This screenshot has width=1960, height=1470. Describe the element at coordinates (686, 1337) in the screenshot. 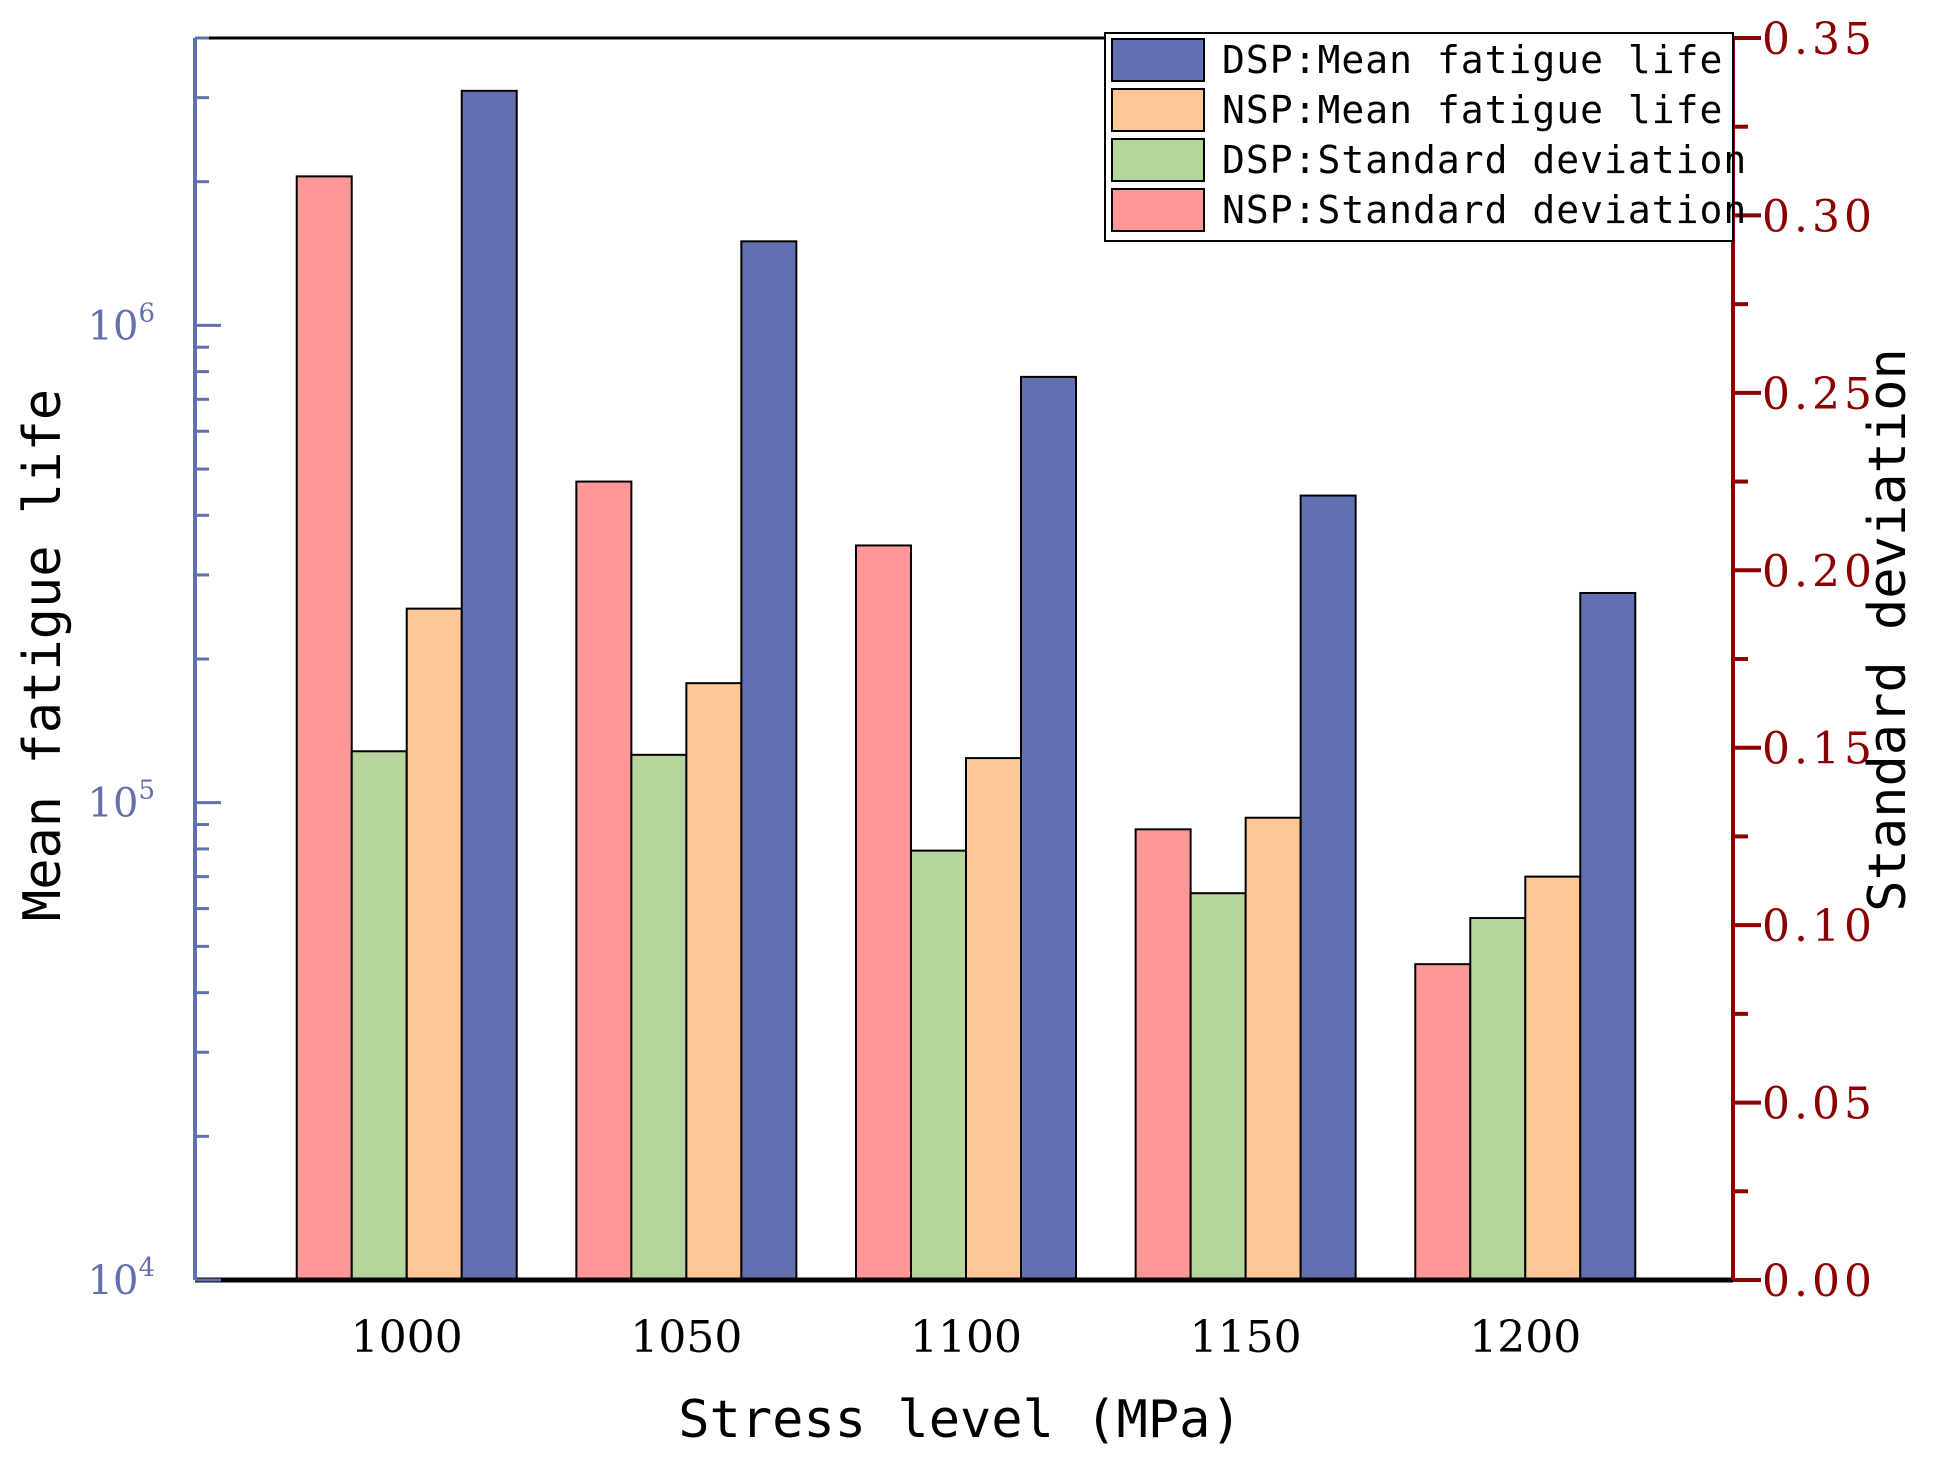

I see `x-tick-label: 1050` at that location.